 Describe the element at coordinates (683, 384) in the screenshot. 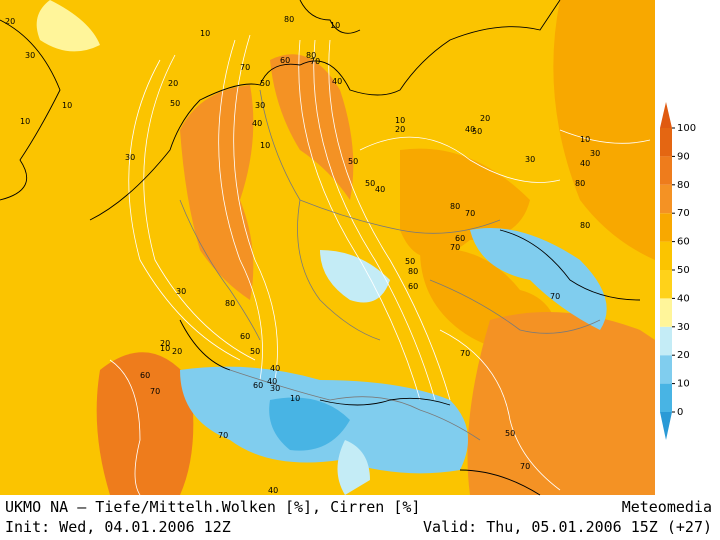

I see `legend-label: 10` at that location.